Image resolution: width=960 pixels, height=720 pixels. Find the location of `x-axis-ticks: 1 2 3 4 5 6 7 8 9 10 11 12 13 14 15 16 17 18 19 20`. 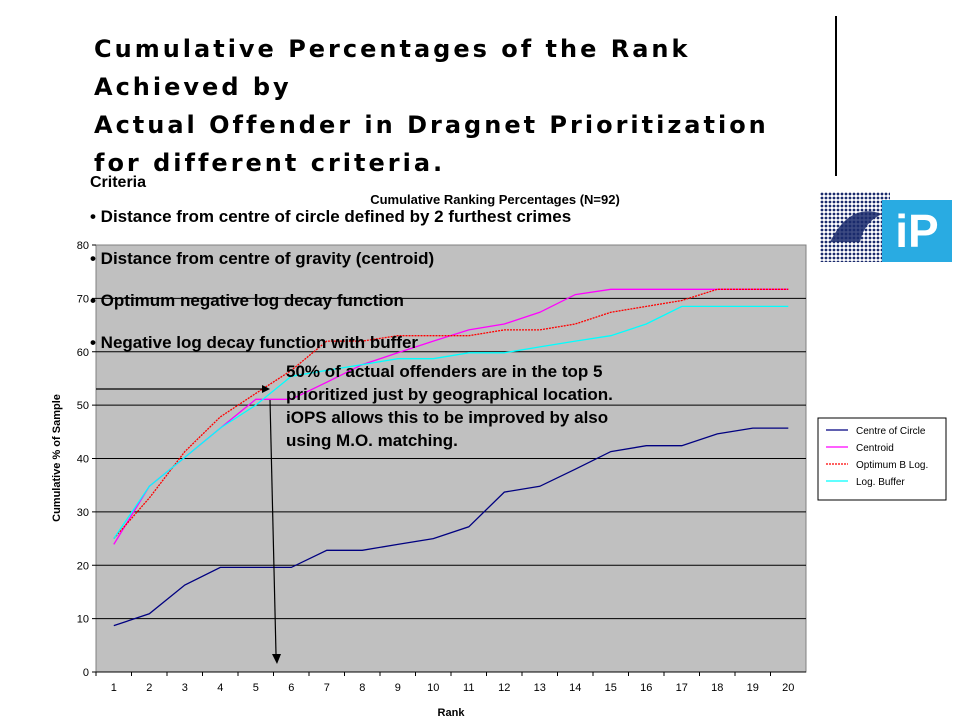

x-axis-ticks: 1 2 3 4 5 6 7 8 9 10 11 12 13 14 15 16 17 18 19 20 is located at coordinates (450, 682).